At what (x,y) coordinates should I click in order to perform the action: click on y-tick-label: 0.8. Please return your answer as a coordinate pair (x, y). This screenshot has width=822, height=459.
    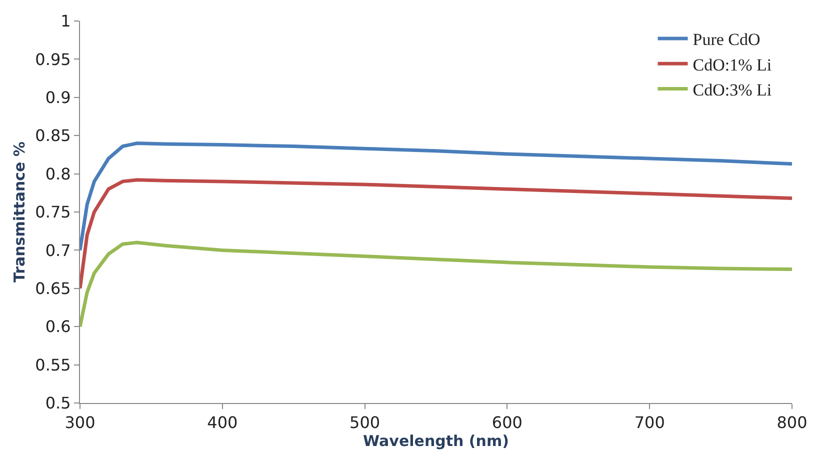
    Looking at the image, I should click on (58, 174).